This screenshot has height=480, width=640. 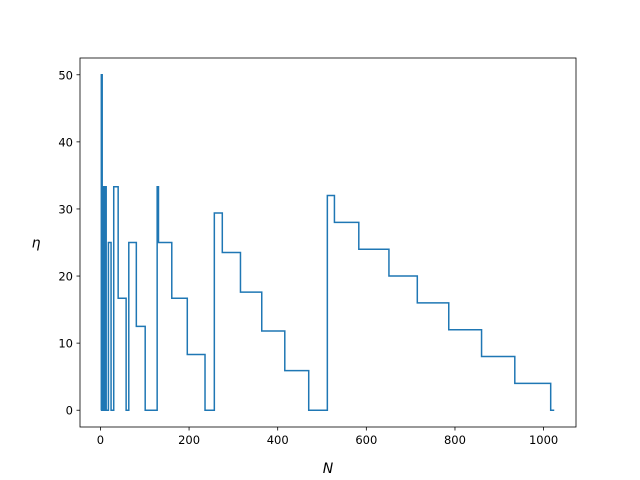 What do you see at coordinates (65, 209) in the screenshot?
I see `y-tick-label: 30` at bounding box center [65, 209].